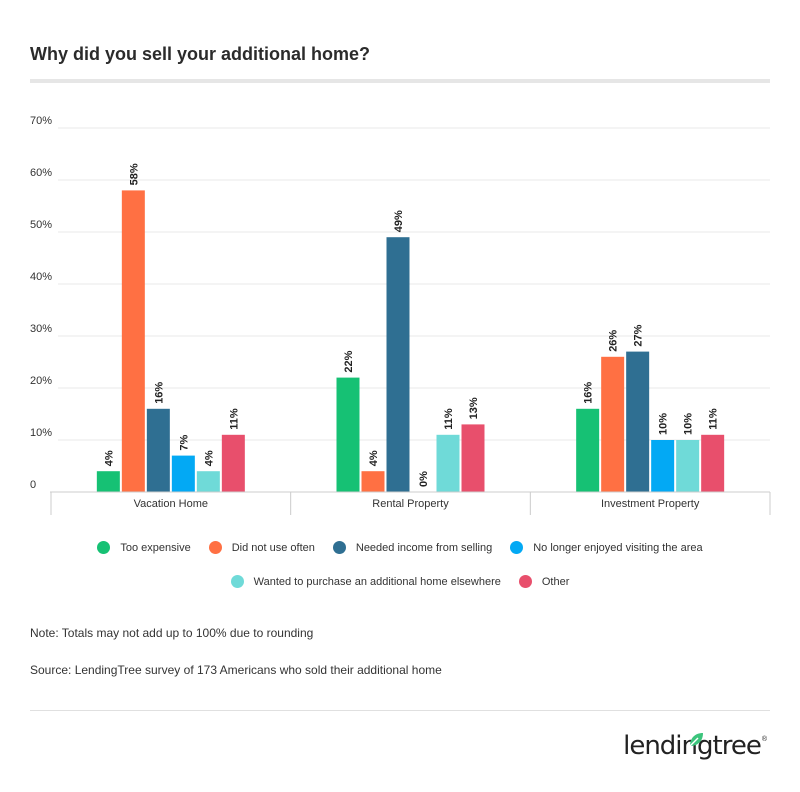  What do you see at coordinates (525, 581) in the screenshot?
I see `legend-swatch-other` at bounding box center [525, 581].